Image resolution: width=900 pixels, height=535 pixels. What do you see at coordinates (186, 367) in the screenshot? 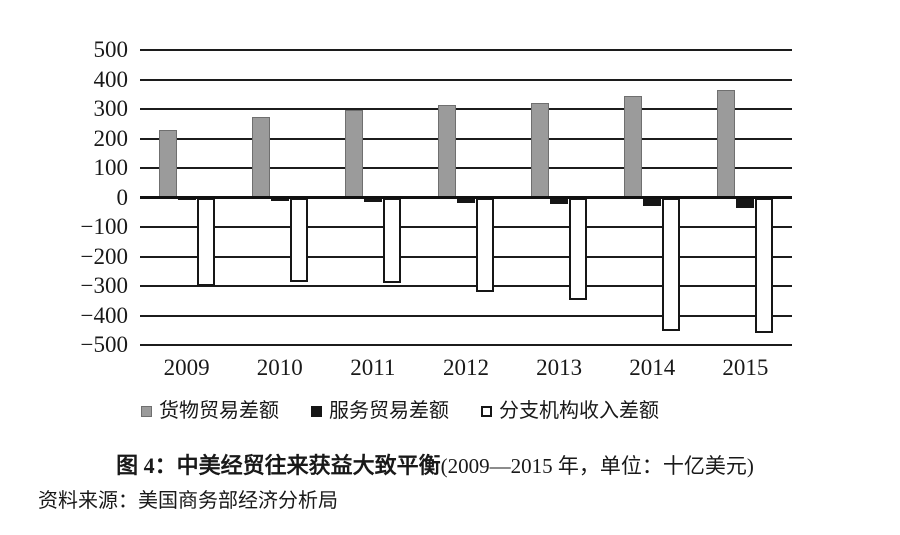
I see `x-axis-label-2009: 2009` at bounding box center [186, 367].